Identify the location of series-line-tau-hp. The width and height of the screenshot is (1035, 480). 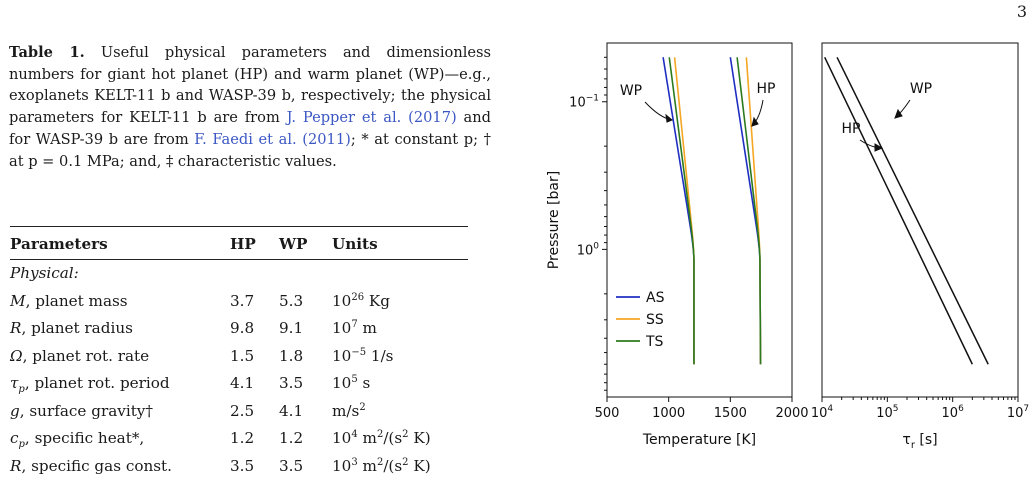
(899, 210).